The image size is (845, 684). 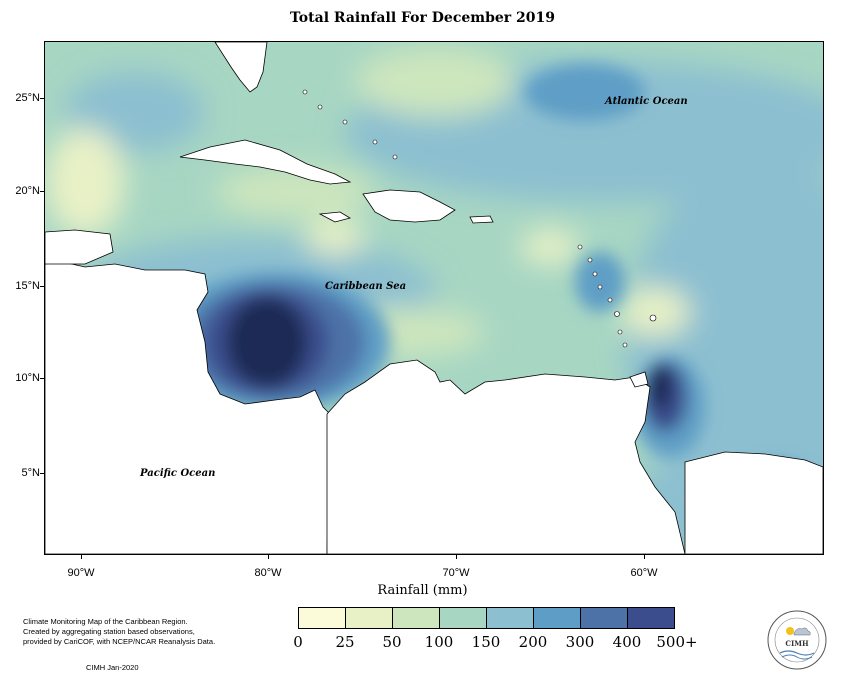 What do you see at coordinates (802, 631) in the screenshot?
I see `cloud-icon` at bounding box center [802, 631].